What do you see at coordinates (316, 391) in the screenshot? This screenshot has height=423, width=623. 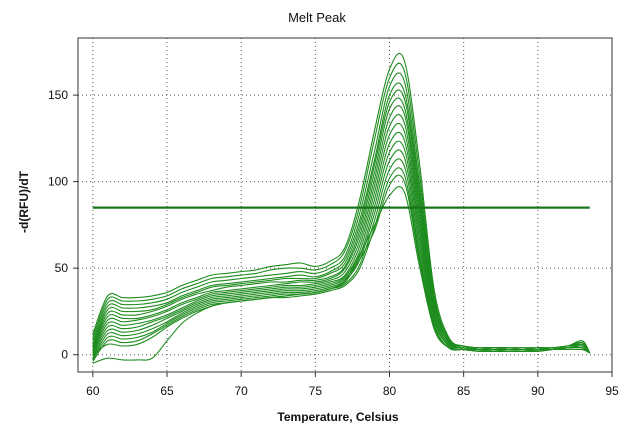 I see `x-tick-label: 75` at bounding box center [316, 391].